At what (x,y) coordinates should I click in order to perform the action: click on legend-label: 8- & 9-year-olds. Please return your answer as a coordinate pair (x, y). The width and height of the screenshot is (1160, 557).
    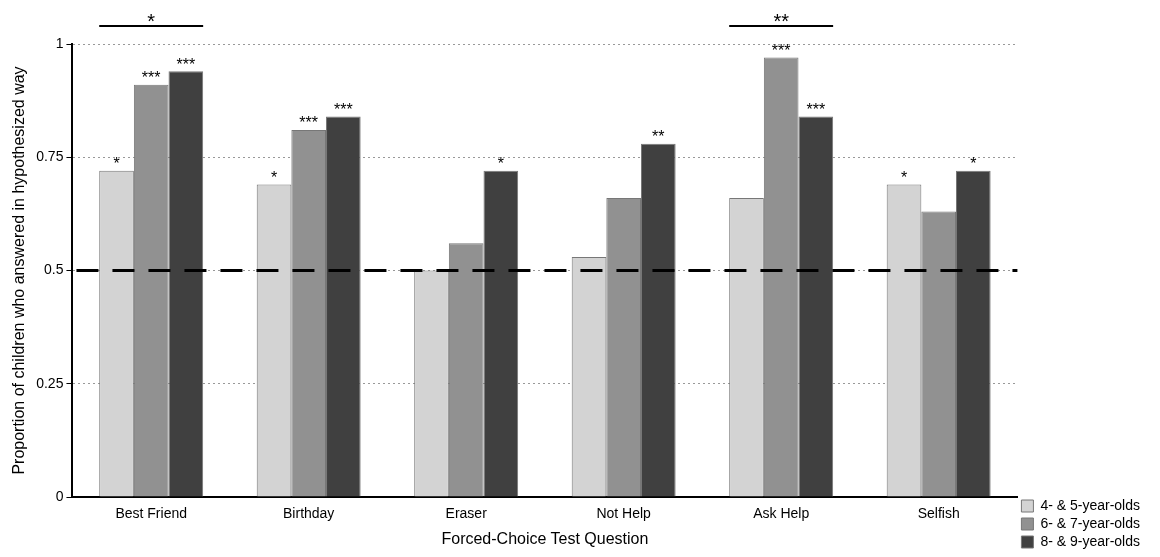
    Looking at the image, I should click on (1090, 540).